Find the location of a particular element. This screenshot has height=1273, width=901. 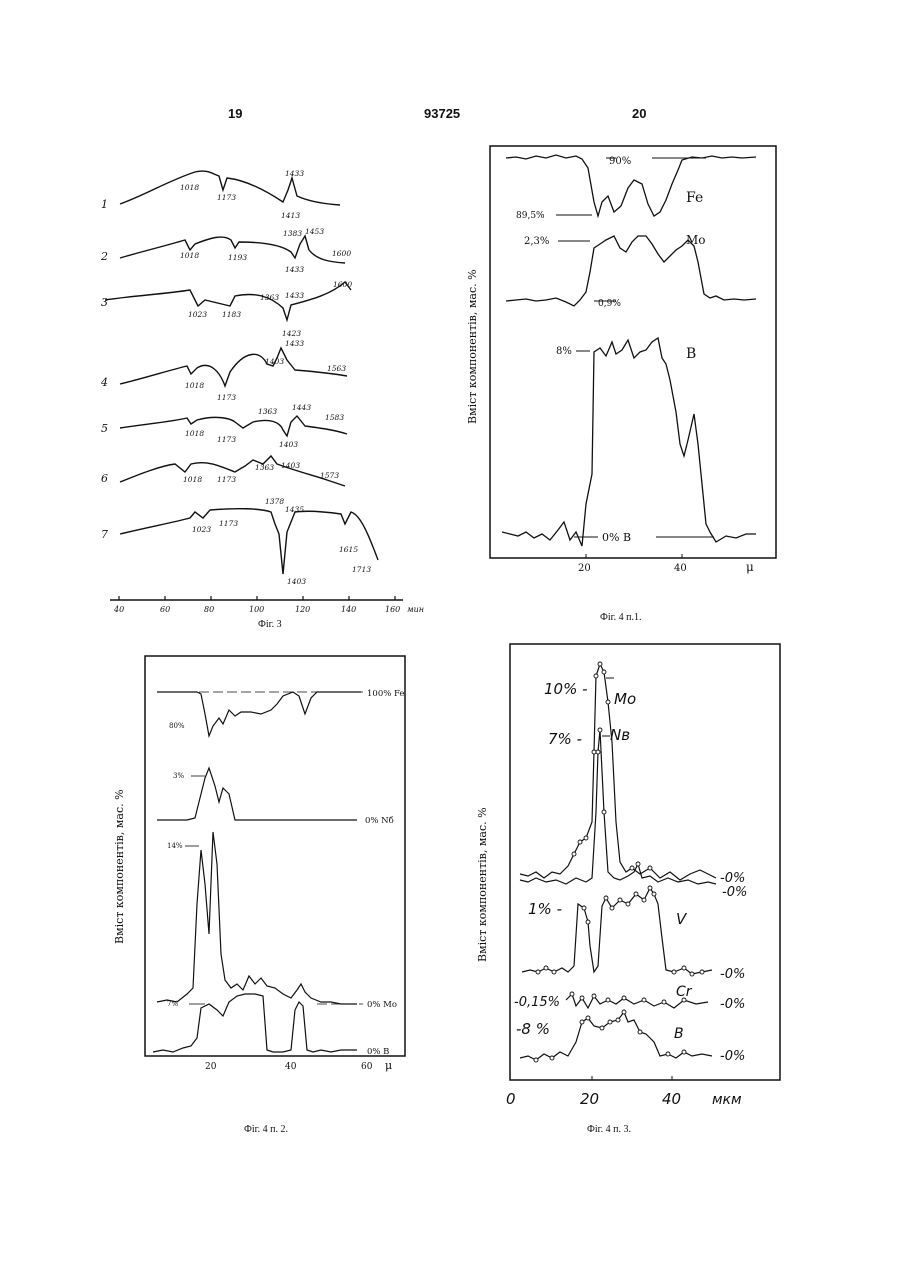

x-tick-label: 120 is located at coordinates (302, 609).